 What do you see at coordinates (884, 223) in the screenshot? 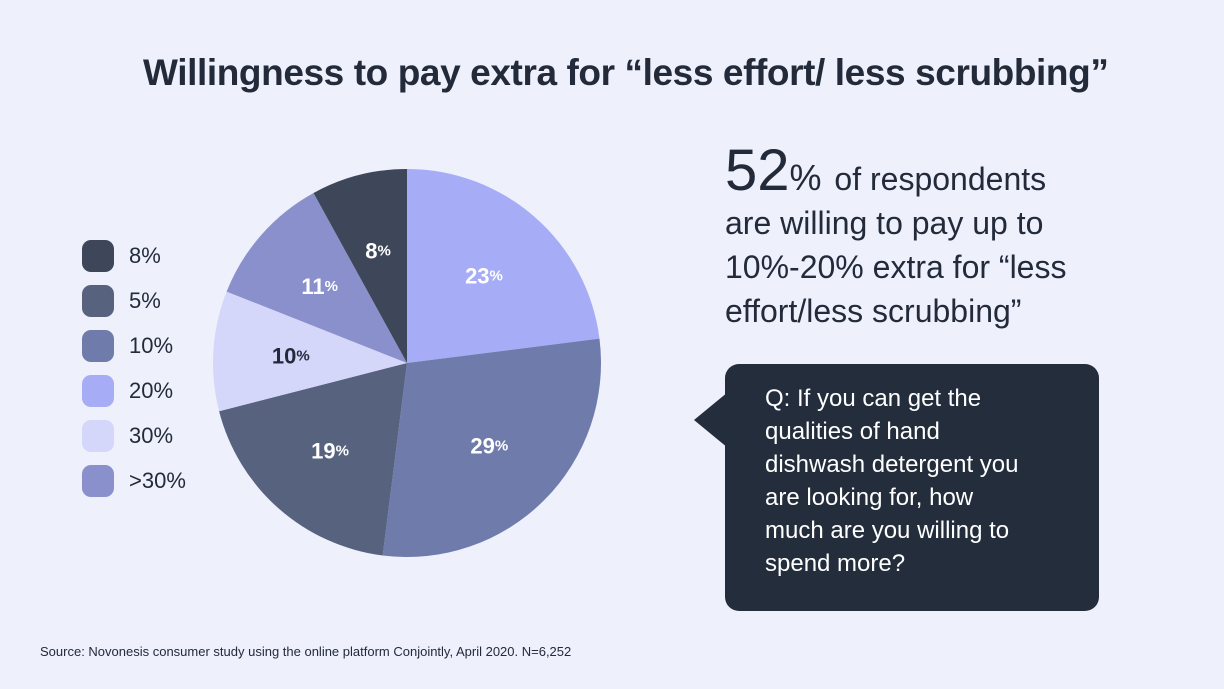
I see `highlight-line: are willing to pay up to` at bounding box center [884, 223].